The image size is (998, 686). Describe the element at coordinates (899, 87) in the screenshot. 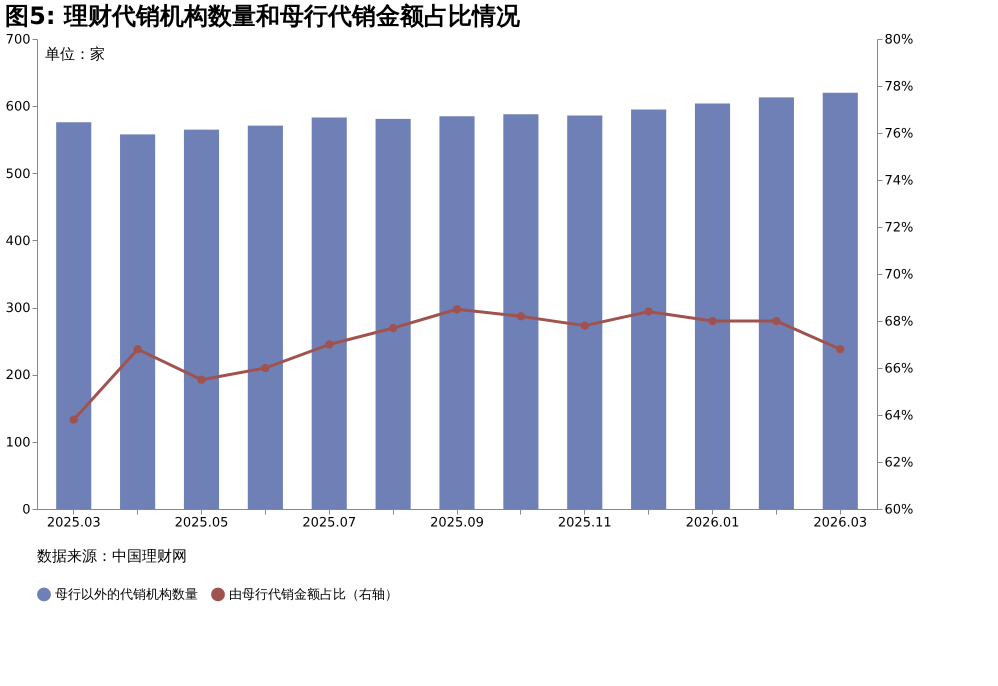

I see `y2-tick-label: 78%` at that location.